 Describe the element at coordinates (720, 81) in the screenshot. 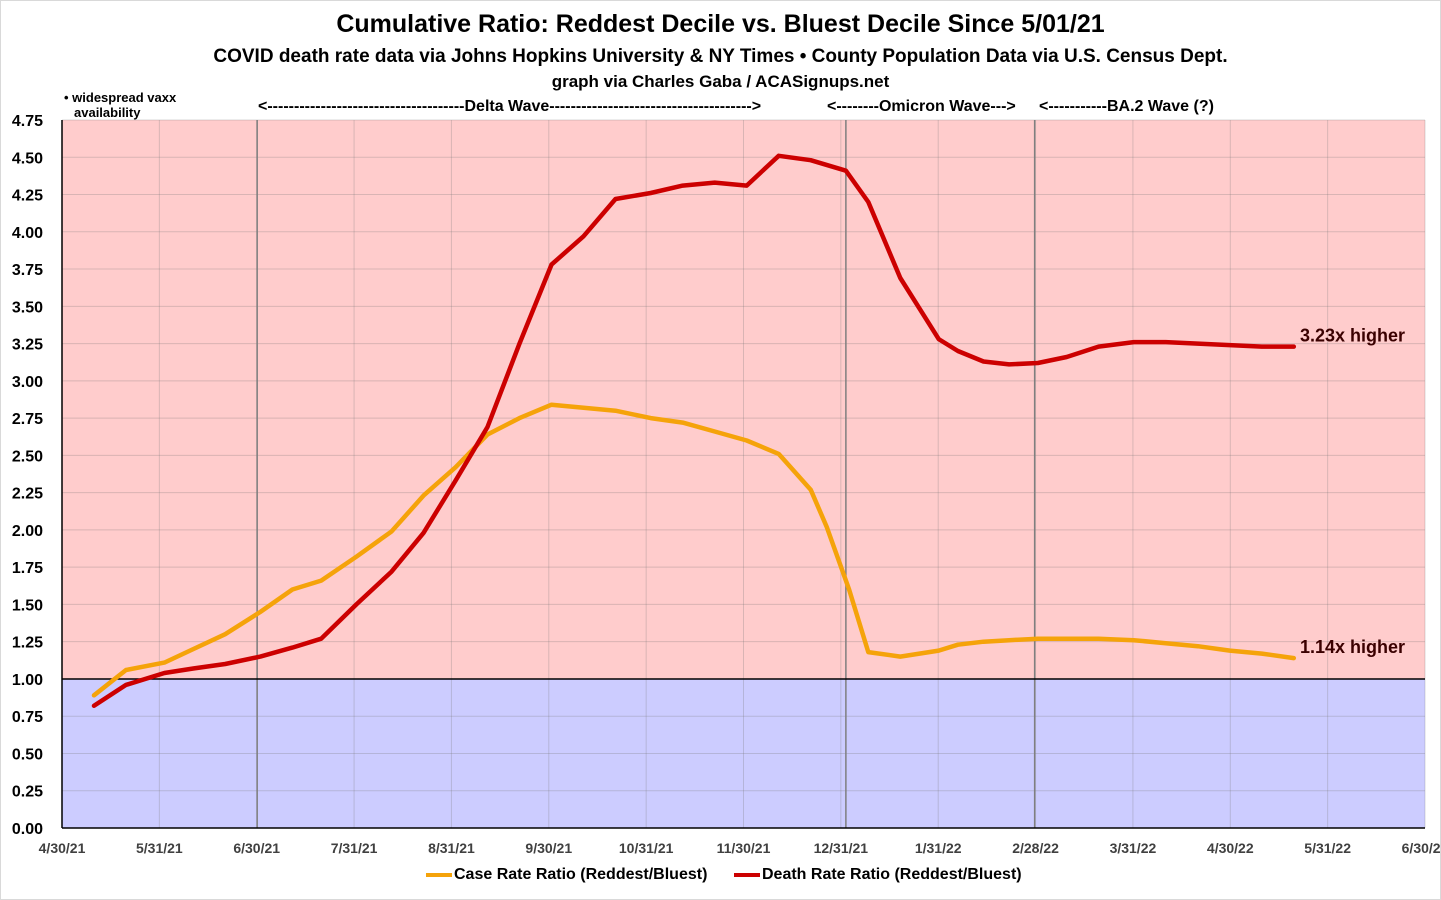

I see `chart-credit: graph via Charles Gaba / ACASignups.net` at that location.